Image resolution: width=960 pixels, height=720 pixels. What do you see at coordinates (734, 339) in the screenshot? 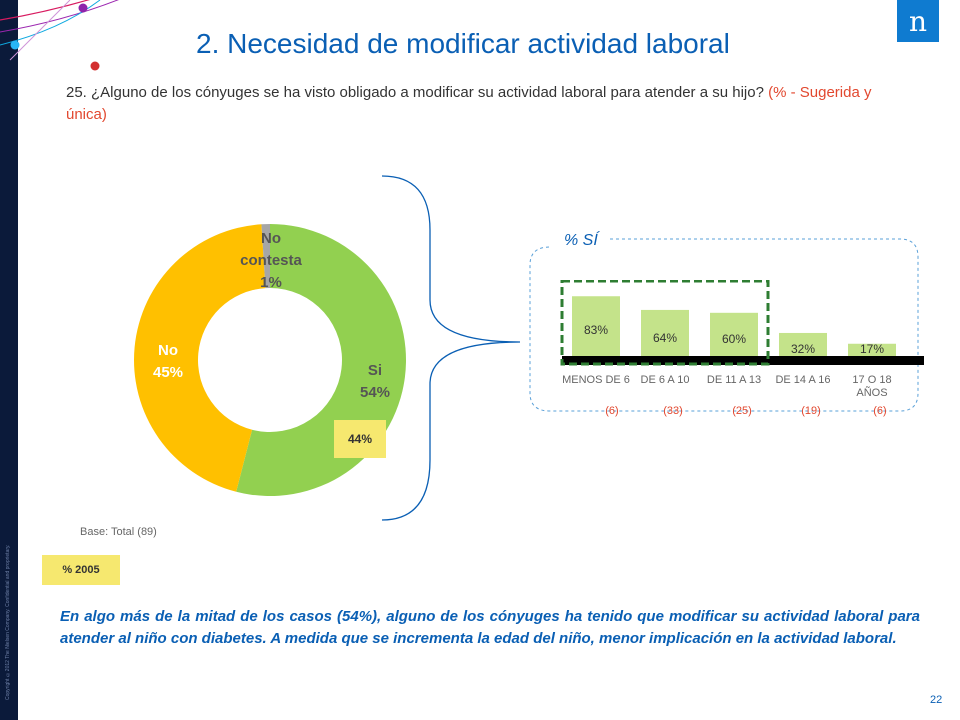
I see `bar-value-label: 60%` at bounding box center [734, 339].